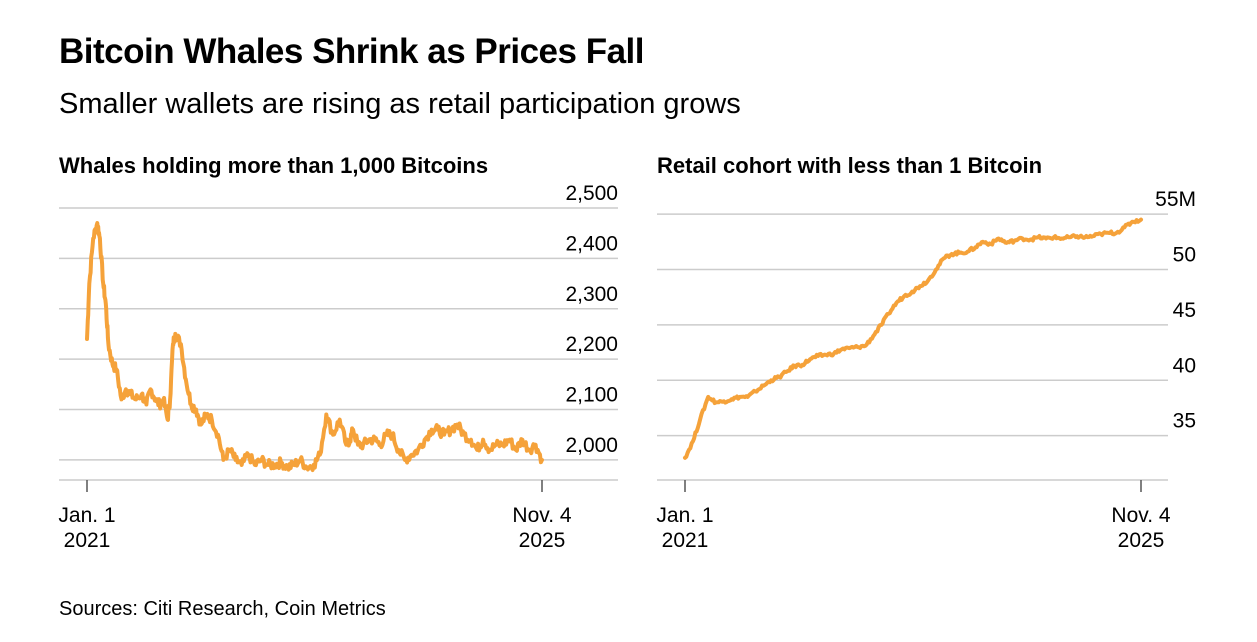 The width and height of the screenshot is (1257, 642). Describe the element at coordinates (591, 193) in the screenshot. I see `y-tick-label: 2,500` at that location.